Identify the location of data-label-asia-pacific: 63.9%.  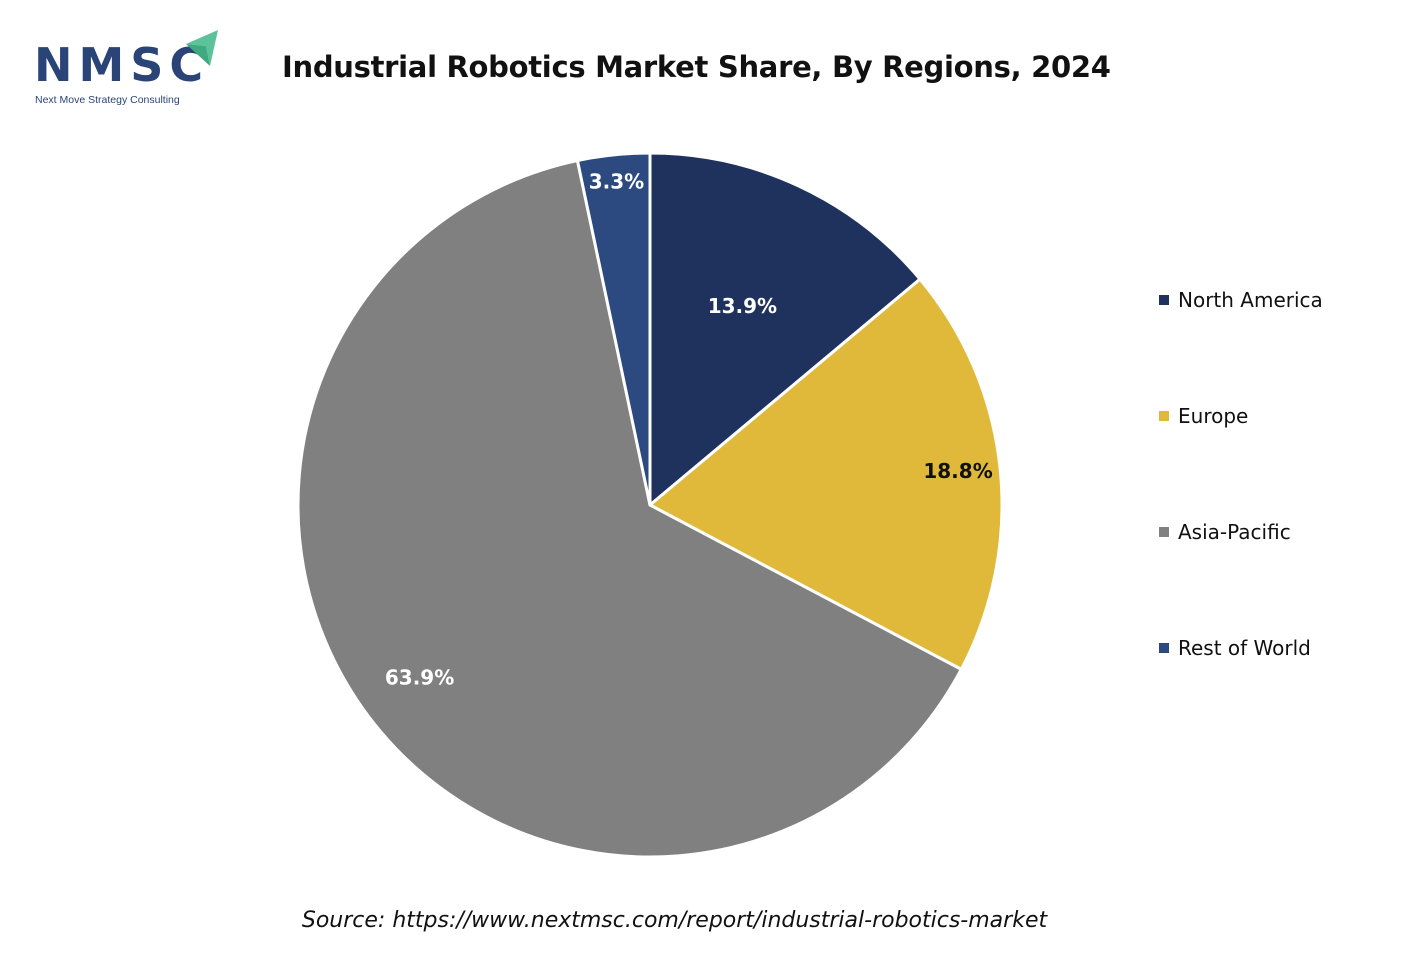
(419, 677).